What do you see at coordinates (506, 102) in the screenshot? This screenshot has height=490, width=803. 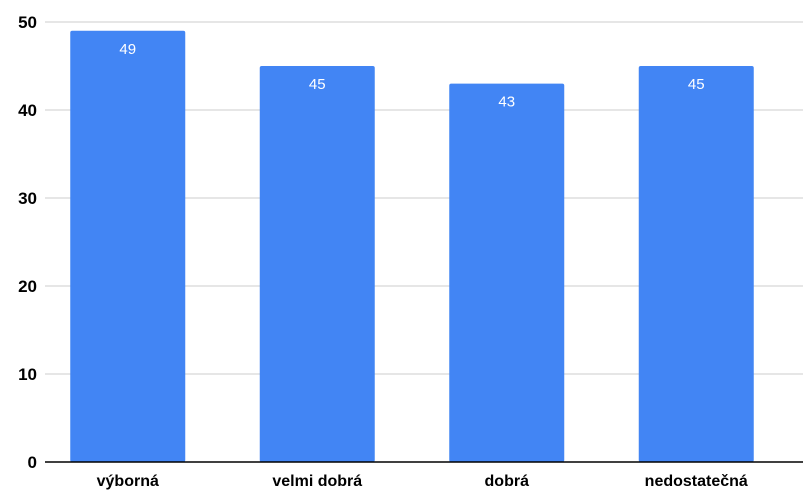 I see `data-label: 43` at bounding box center [506, 102].